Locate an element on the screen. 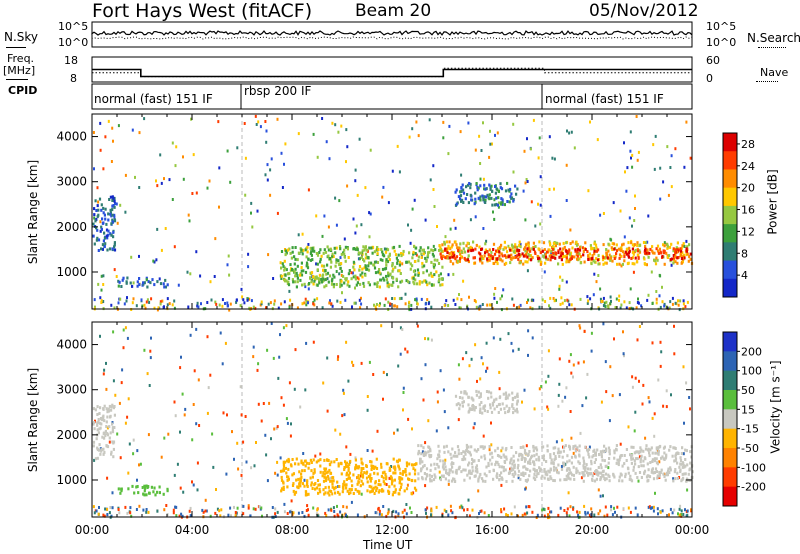 Image resolution: width=800 pixels, height=554 pixels. y-tick-label: 1000 is located at coordinates (71, 480).